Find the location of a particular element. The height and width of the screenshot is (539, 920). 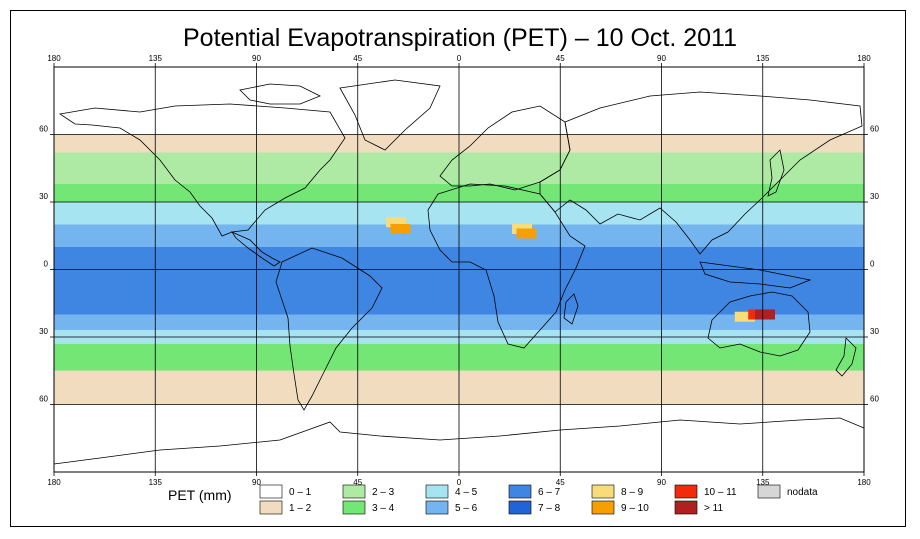

legend-label-10: 10 – 11 is located at coordinates (720, 492).